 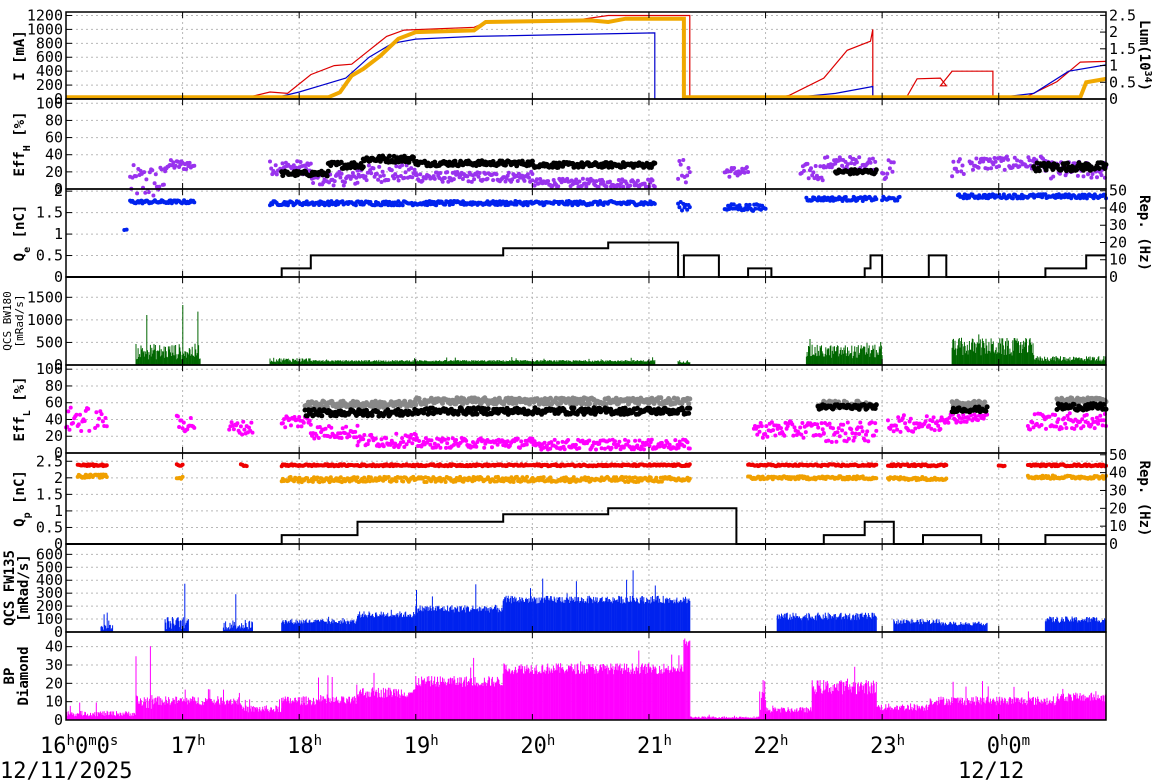 I want to click on y-tick-label: 80, so click(x=54, y=386).